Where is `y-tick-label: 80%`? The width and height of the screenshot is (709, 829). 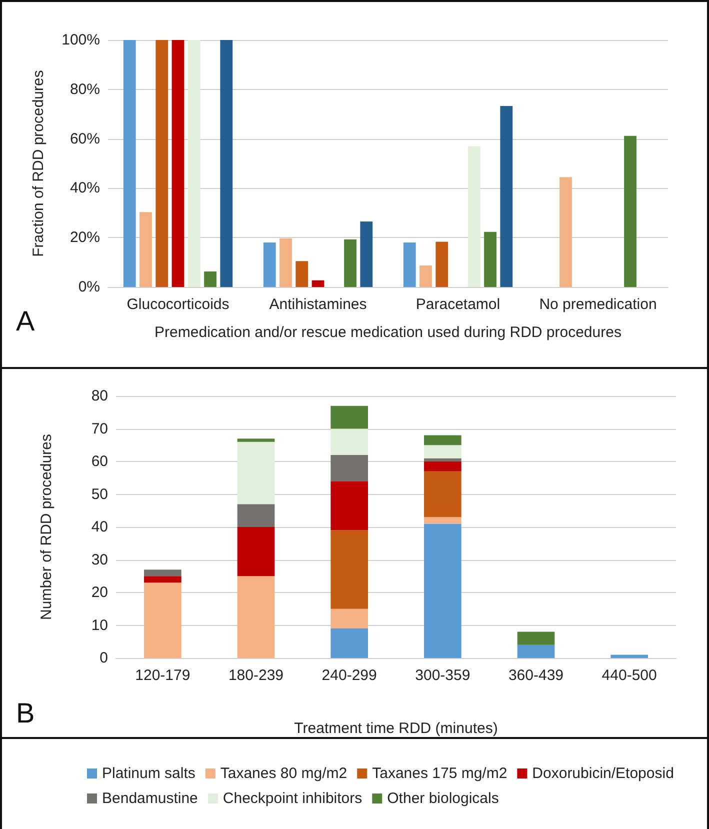 y-tick-label: 80% is located at coordinates (85, 89).